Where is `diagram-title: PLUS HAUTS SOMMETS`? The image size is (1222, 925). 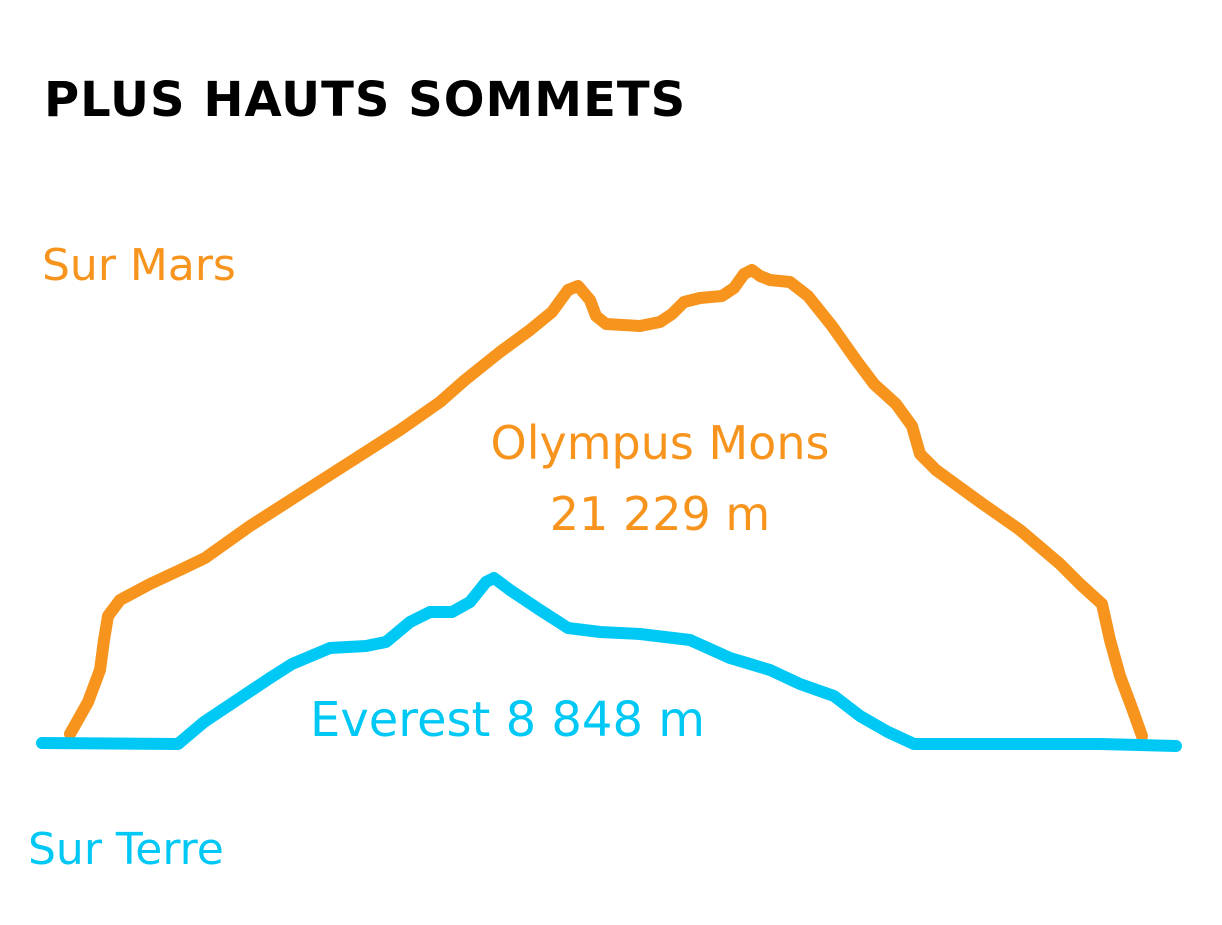 diagram-title: PLUS HAUTS SOMMETS is located at coordinates (365, 100).